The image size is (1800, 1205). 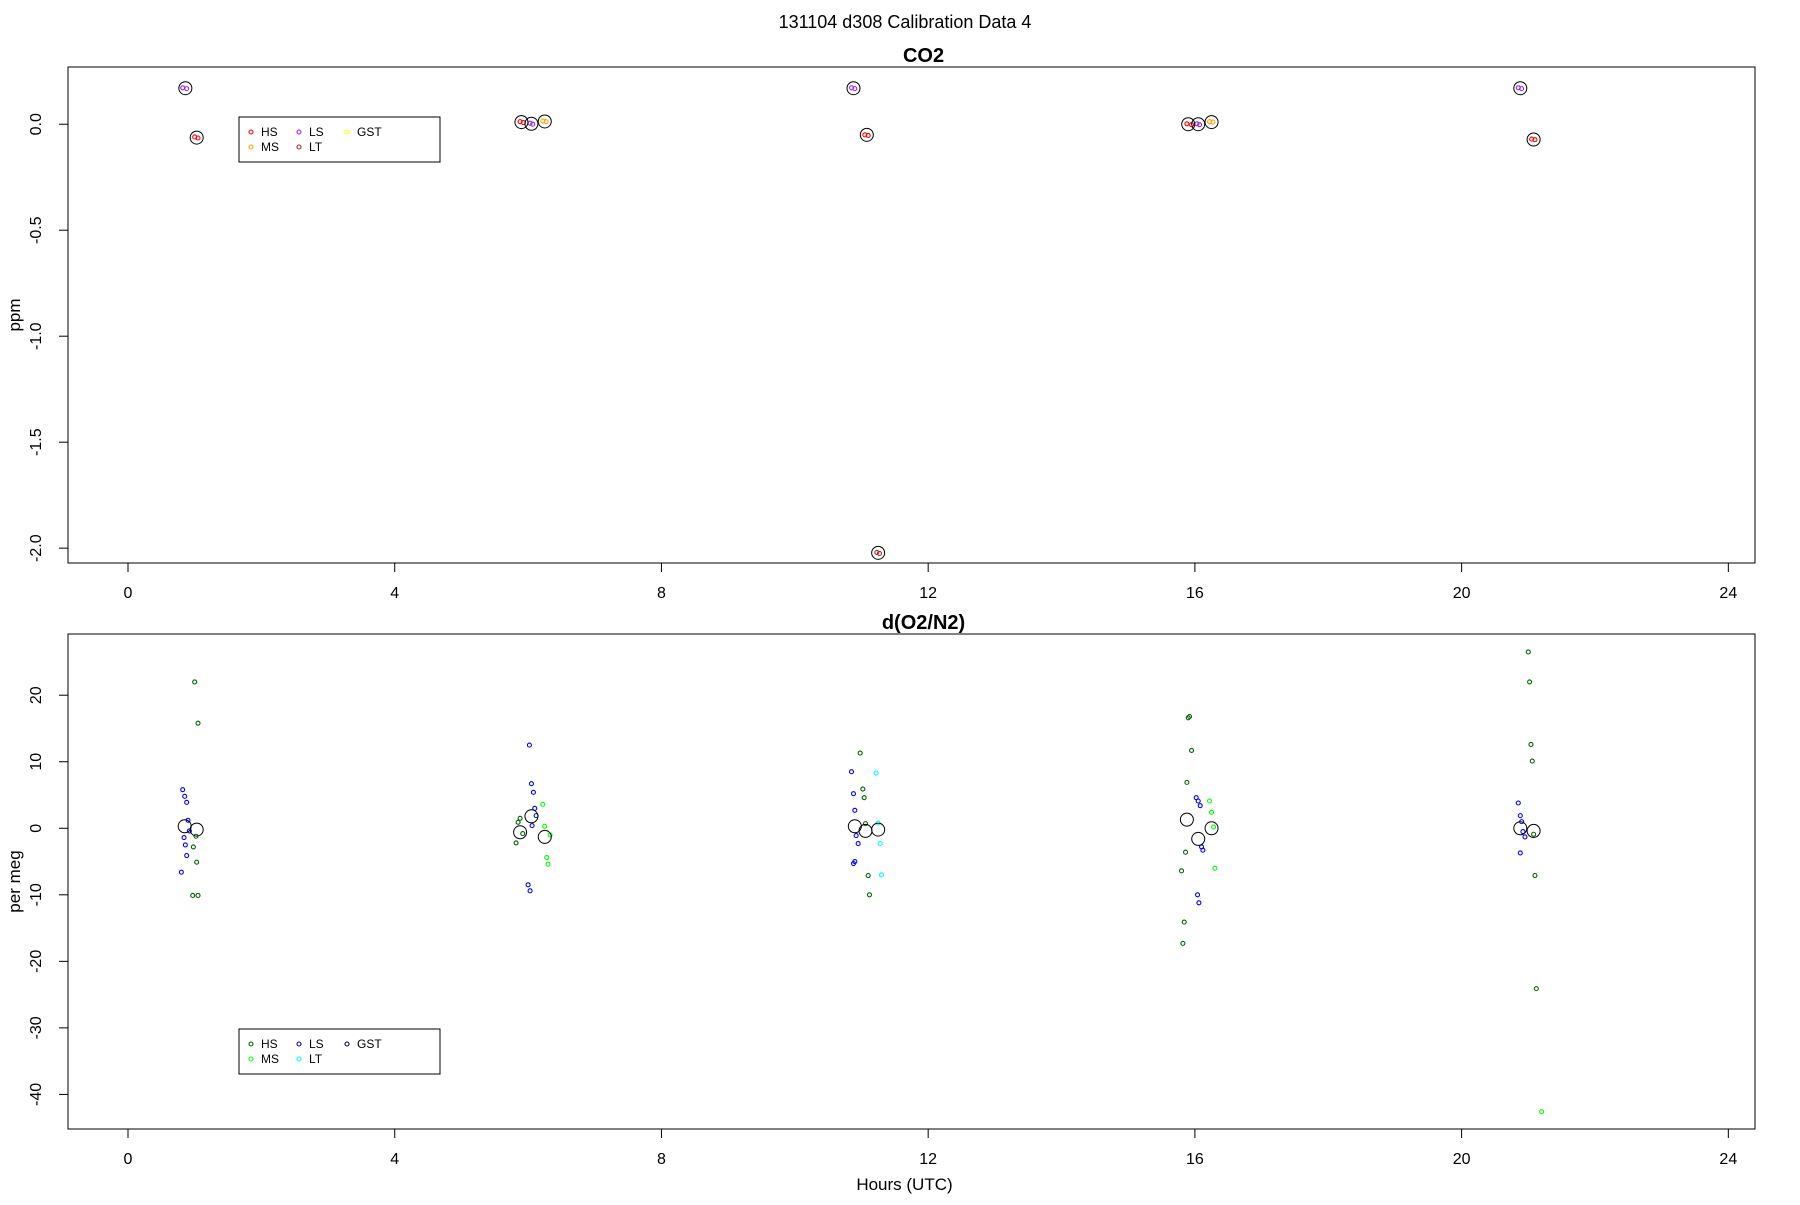 I want to click on y-tick-label: 20, so click(x=36, y=695).